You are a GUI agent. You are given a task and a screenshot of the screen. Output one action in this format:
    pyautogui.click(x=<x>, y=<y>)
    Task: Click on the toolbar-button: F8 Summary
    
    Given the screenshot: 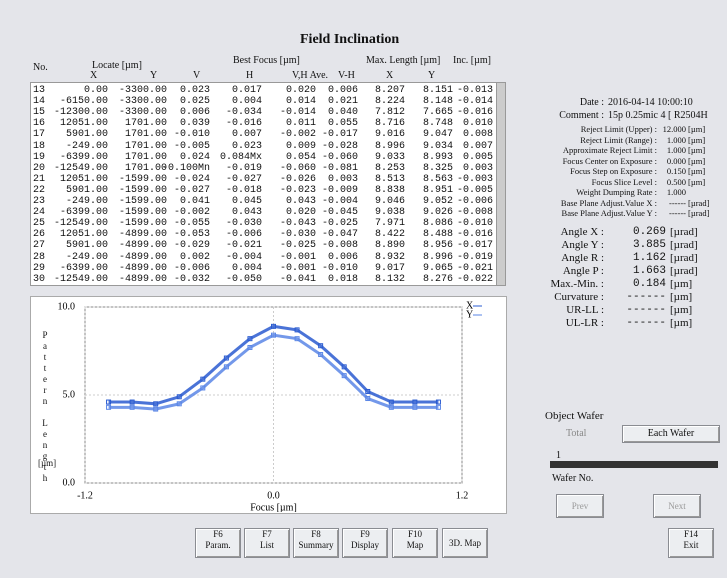 What is the action you would take?
    pyautogui.click(x=316, y=543)
    